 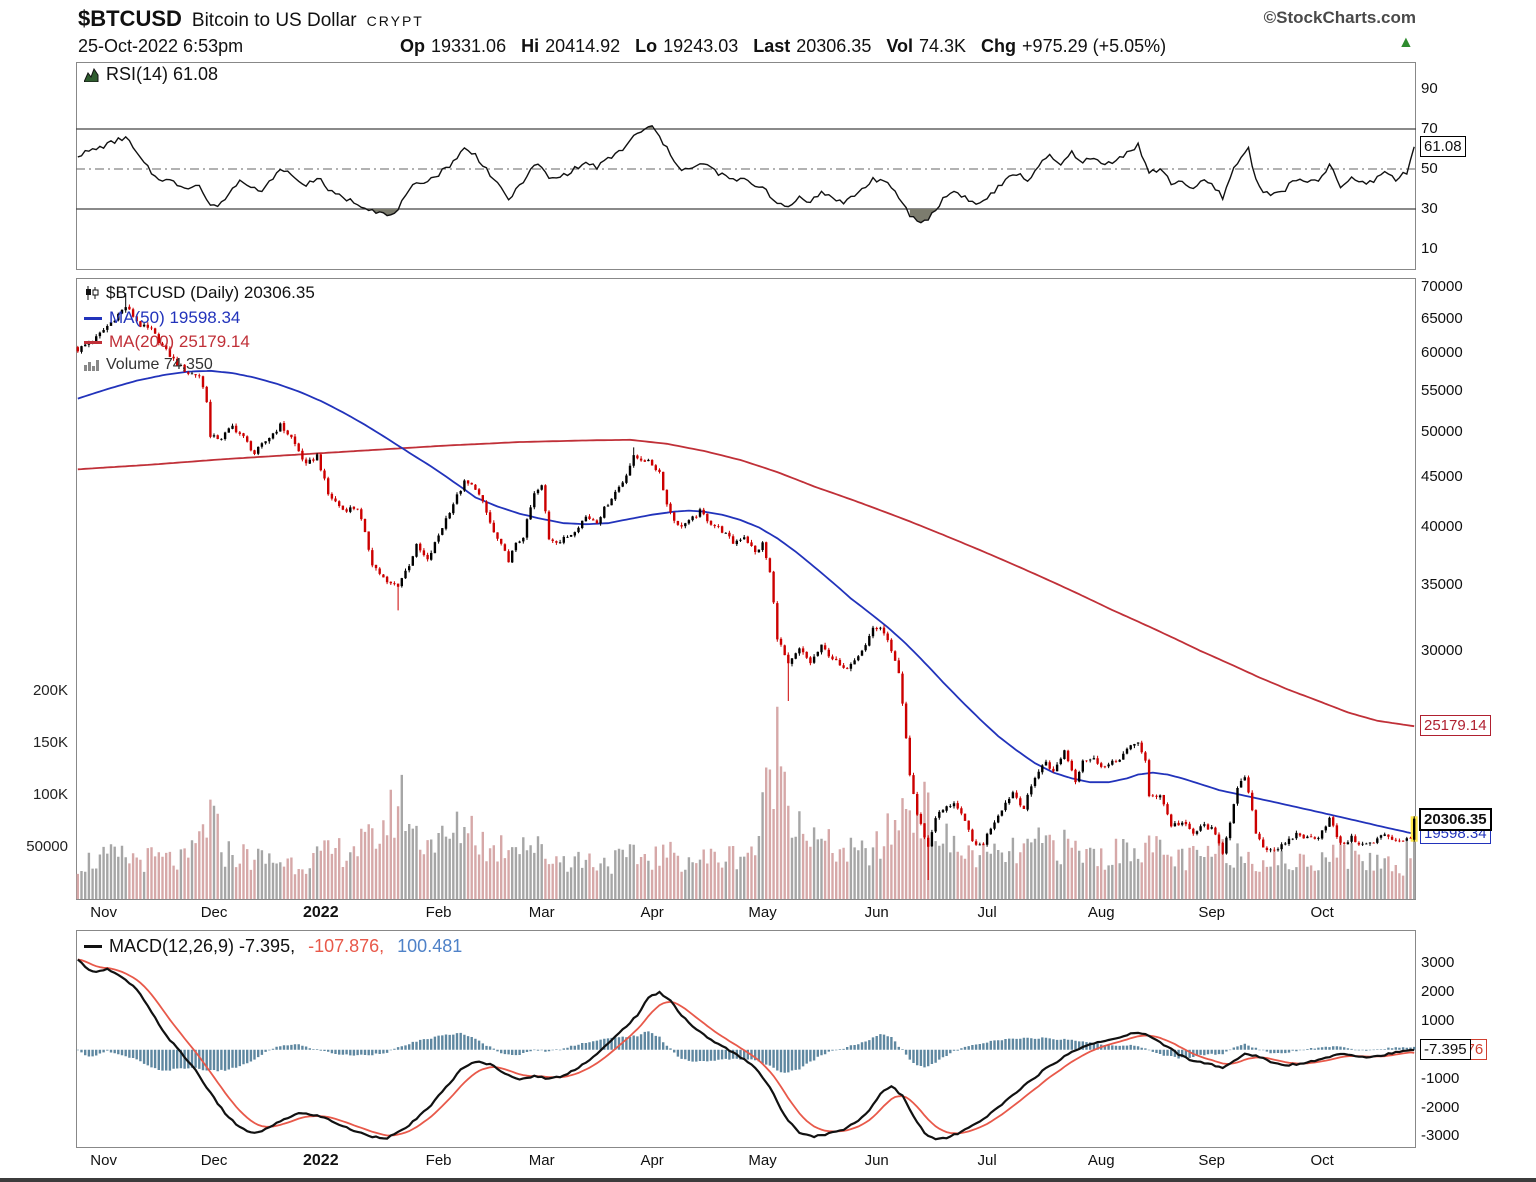 I want to click on macd-axis-tick: 1000, so click(x=1438, y=1020).